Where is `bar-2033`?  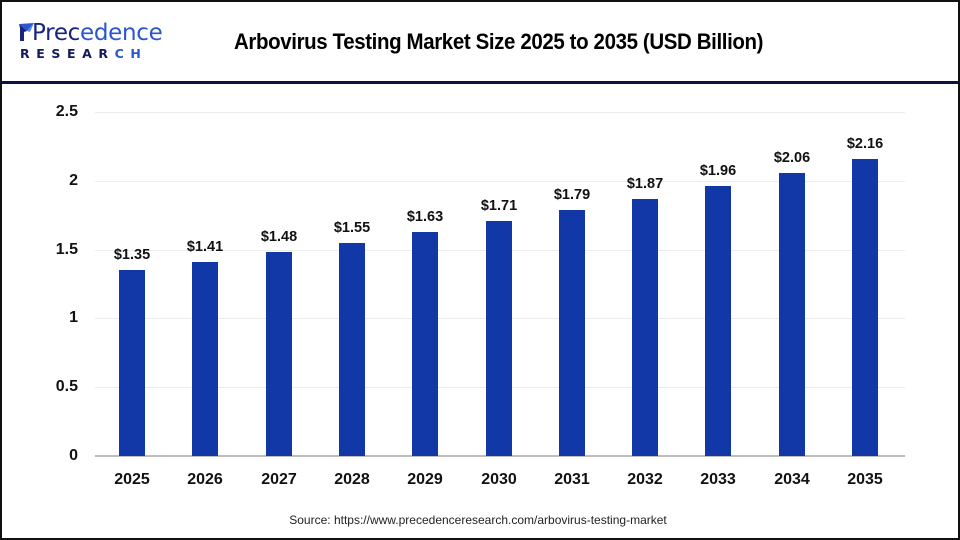 bar-2033 is located at coordinates (718, 321).